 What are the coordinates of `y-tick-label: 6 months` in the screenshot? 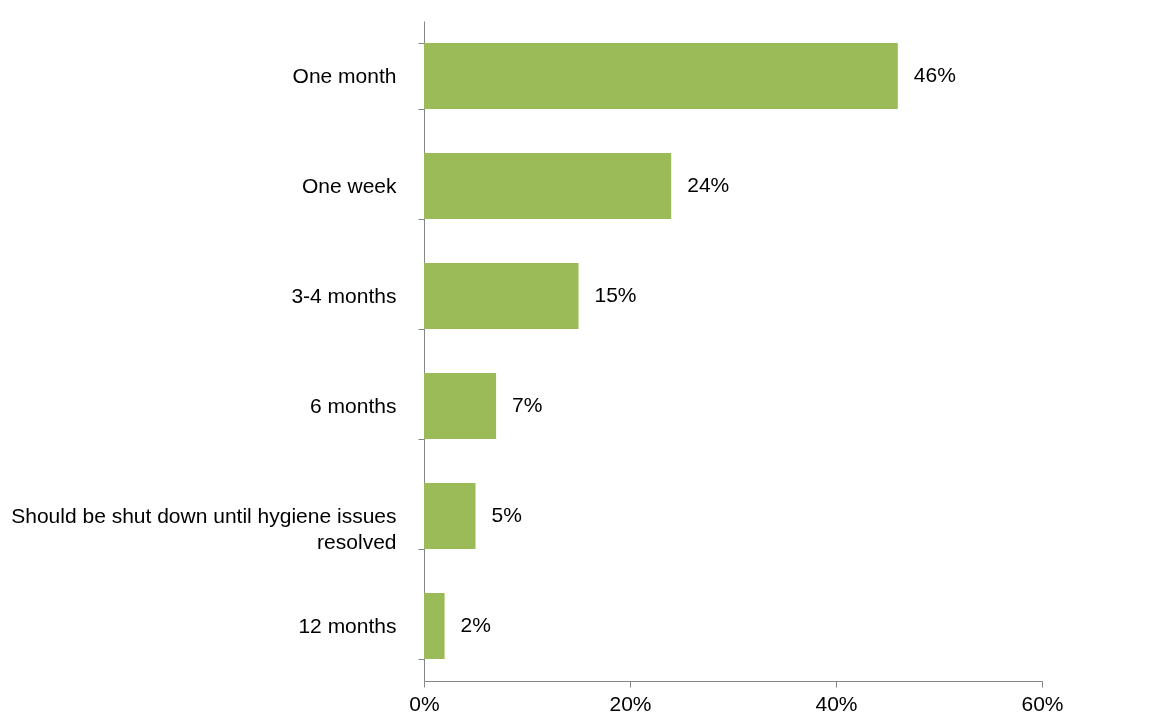 It's located at (353, 405).